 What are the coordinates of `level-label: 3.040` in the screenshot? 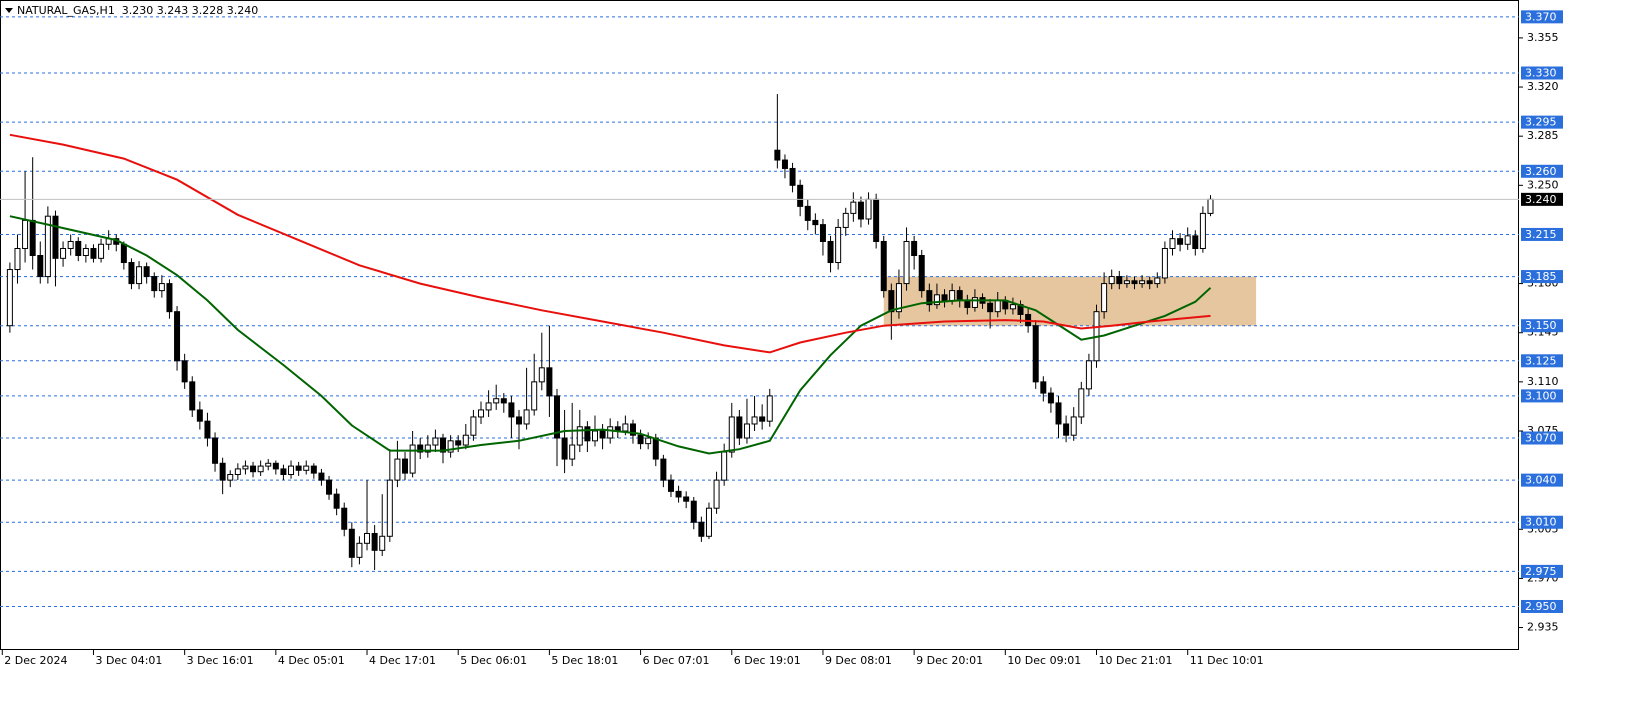 It's located at (1541, 480).